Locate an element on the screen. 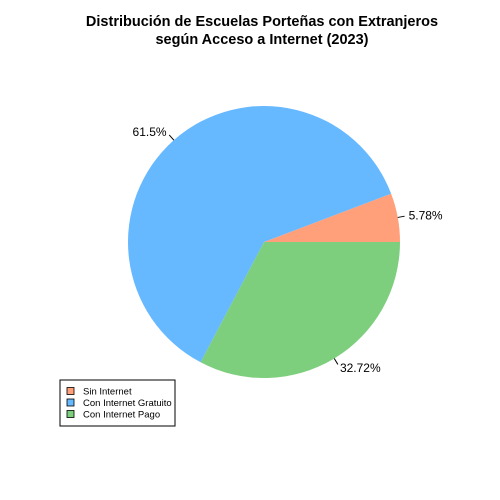 Image resolution: width=500 pixels, height=500 pixels. pie-label-tick-con-internet-gratuito is located at coordinates (171, 137).